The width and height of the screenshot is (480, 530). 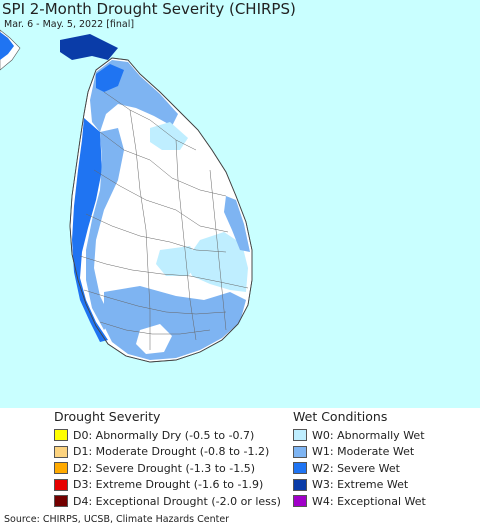 What do you see at coordinates (164, 435) in the screenshot?
I see `drought-legend-label: D0: Abnormally Dry (-0.5 to -0.7)` at bounding box center [164, 435].